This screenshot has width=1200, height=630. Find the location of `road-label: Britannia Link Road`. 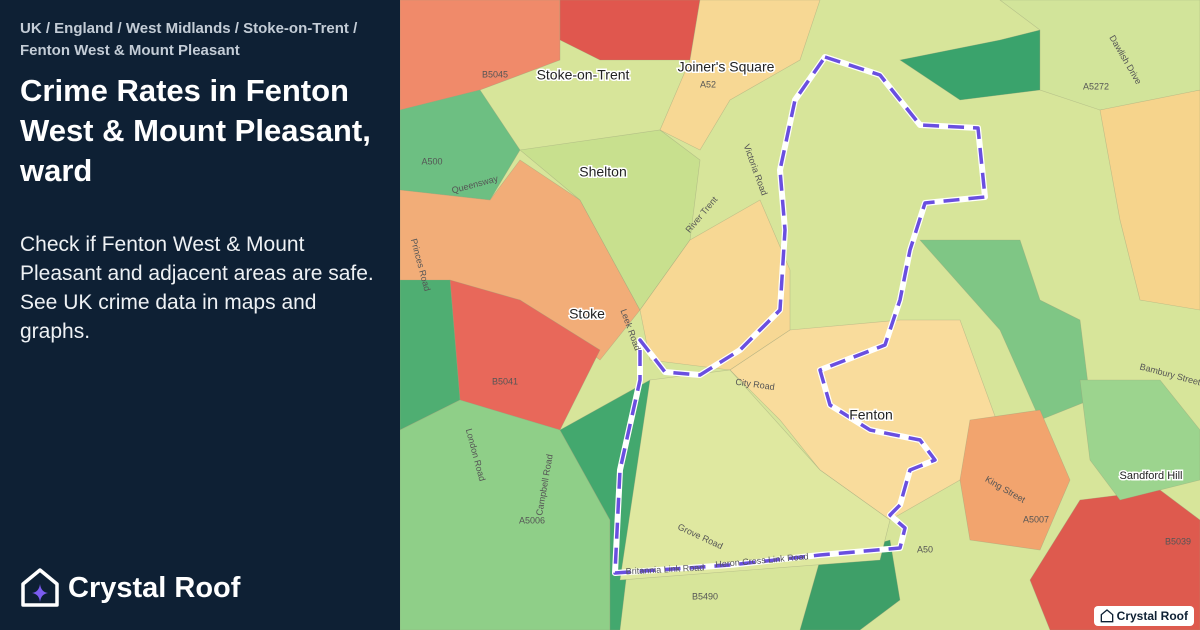

road-label: Britannia Link Road is located at coordinates (664, 569).